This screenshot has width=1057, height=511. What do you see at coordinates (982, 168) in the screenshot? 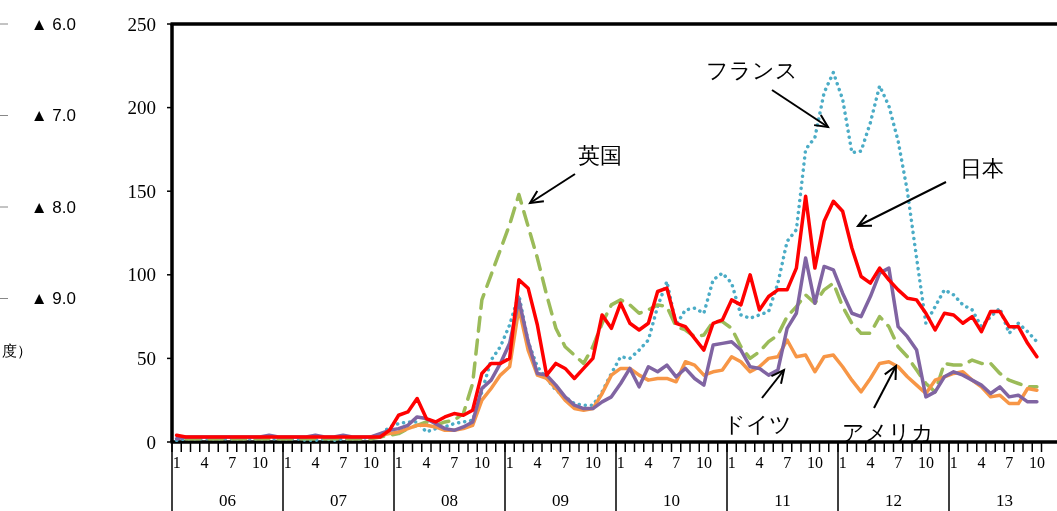
I see `text: 日本` at bounding box center [982, 168].